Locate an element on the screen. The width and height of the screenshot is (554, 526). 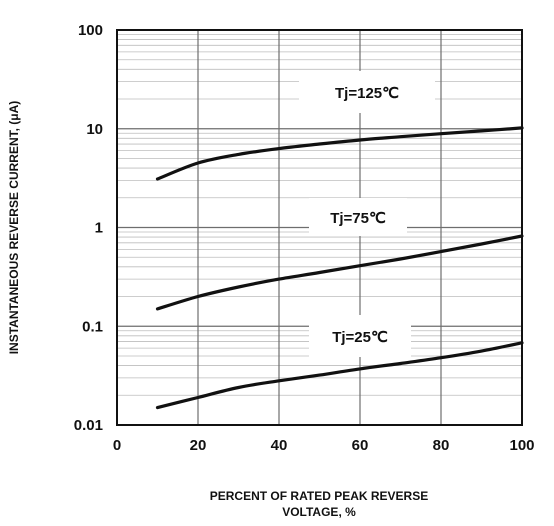
curve-labels: Tj=125℃ Tj=75℃ Tj=25℃ is located at coordinates (367, 214).